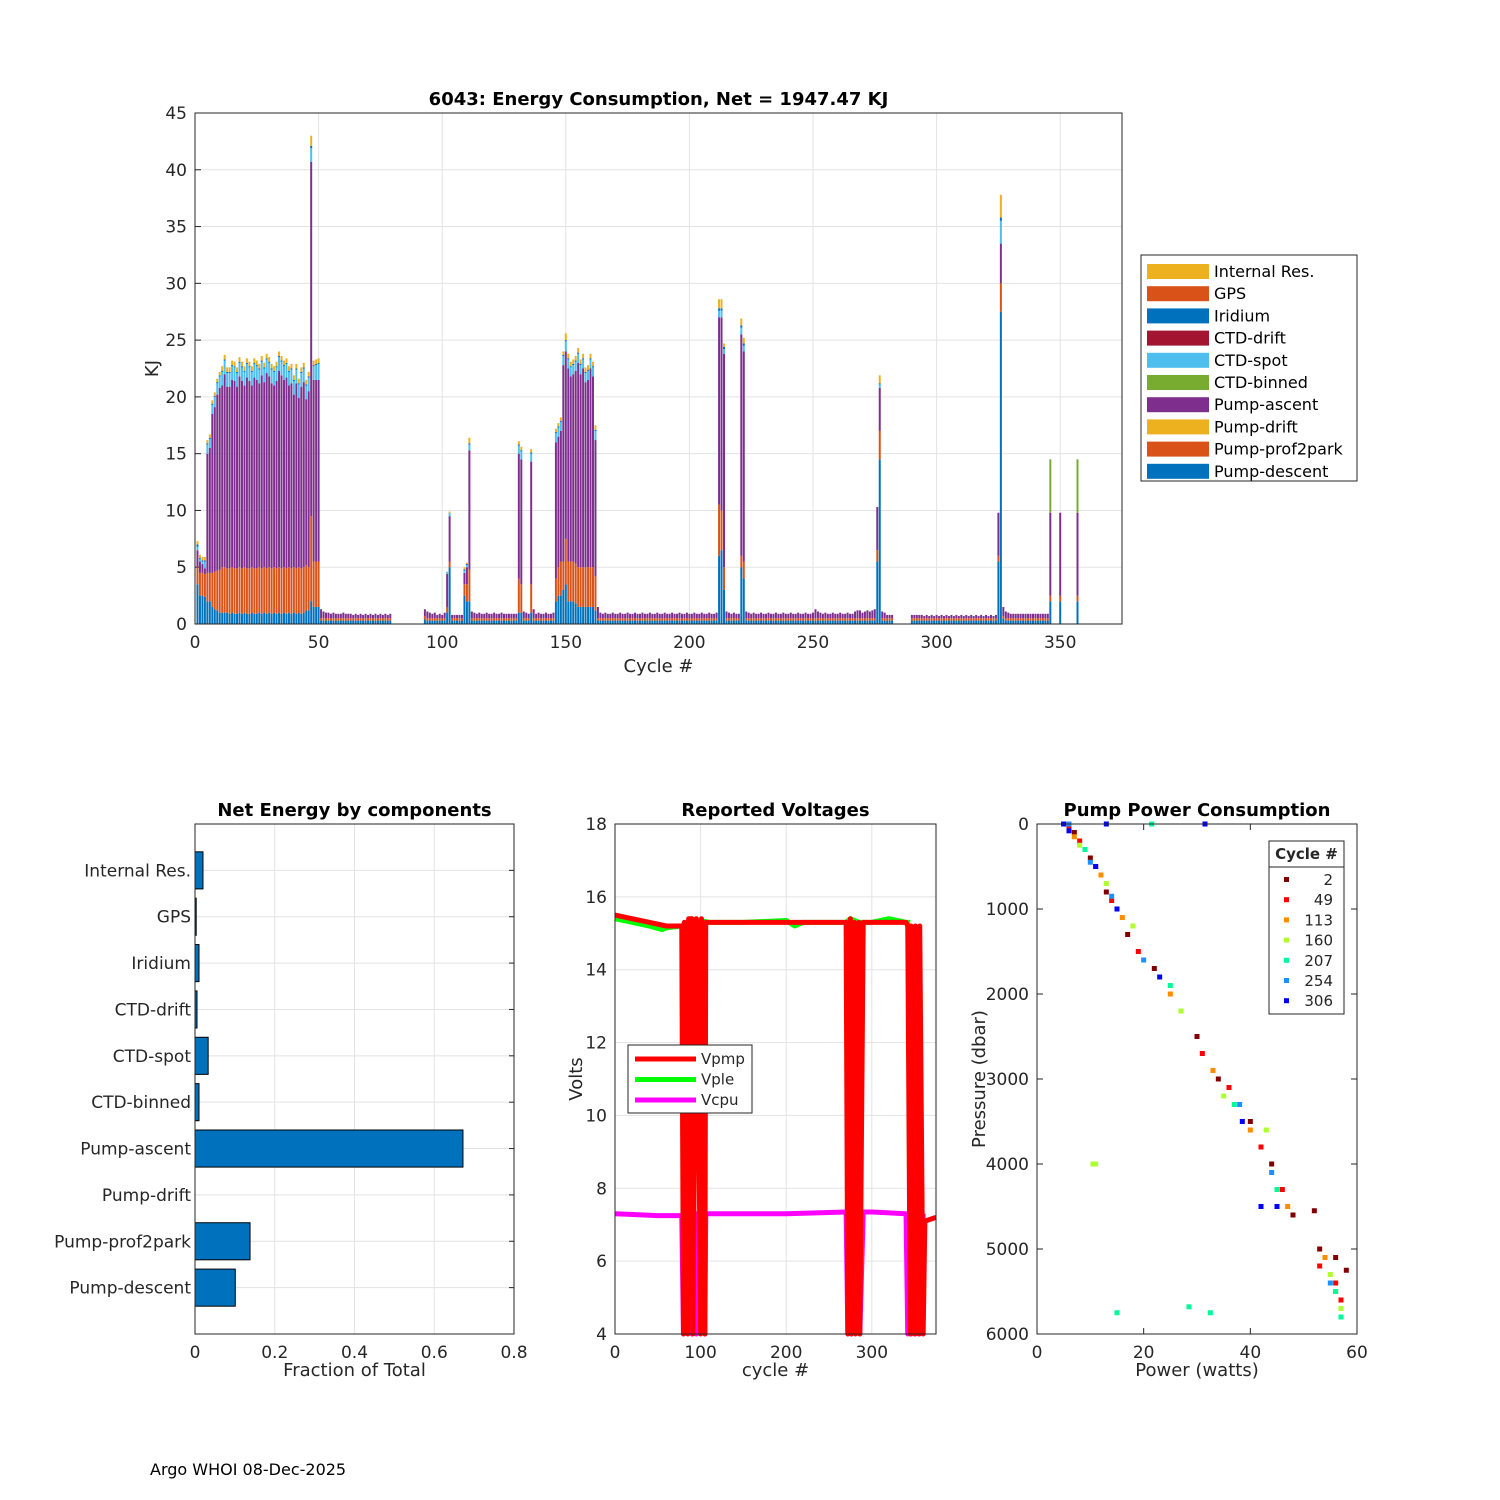 This screenshot has width=1500, height=1500. Describe the element at coordinates (1060, 643) in the screenshot. I see `x-tick-label: 350` at that location.